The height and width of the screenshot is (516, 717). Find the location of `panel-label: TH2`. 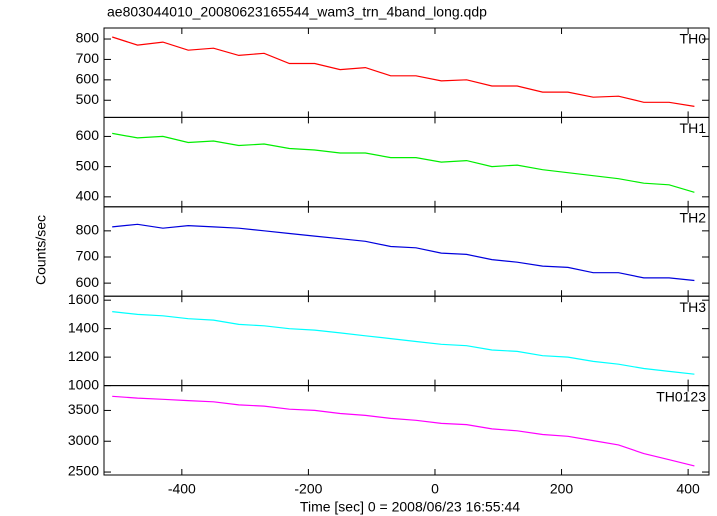

panel-label: TH2 is located at coordinates (693, 218).